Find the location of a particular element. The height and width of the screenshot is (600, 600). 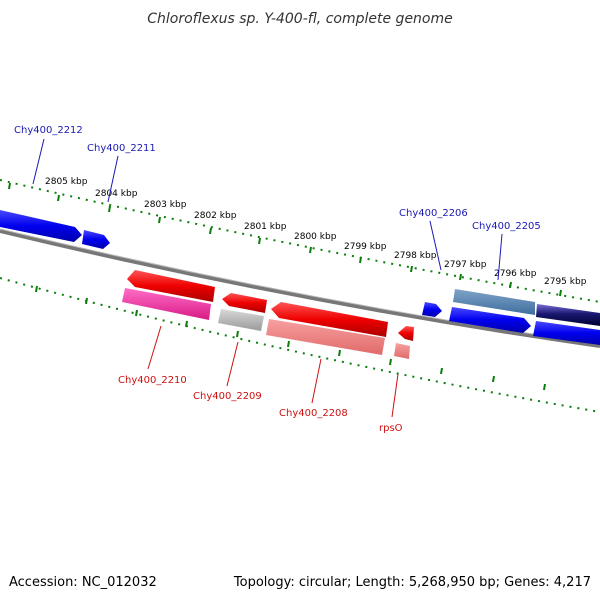

label-chy400-2210: Chy400_2210 is located at coordinates (152, 380).